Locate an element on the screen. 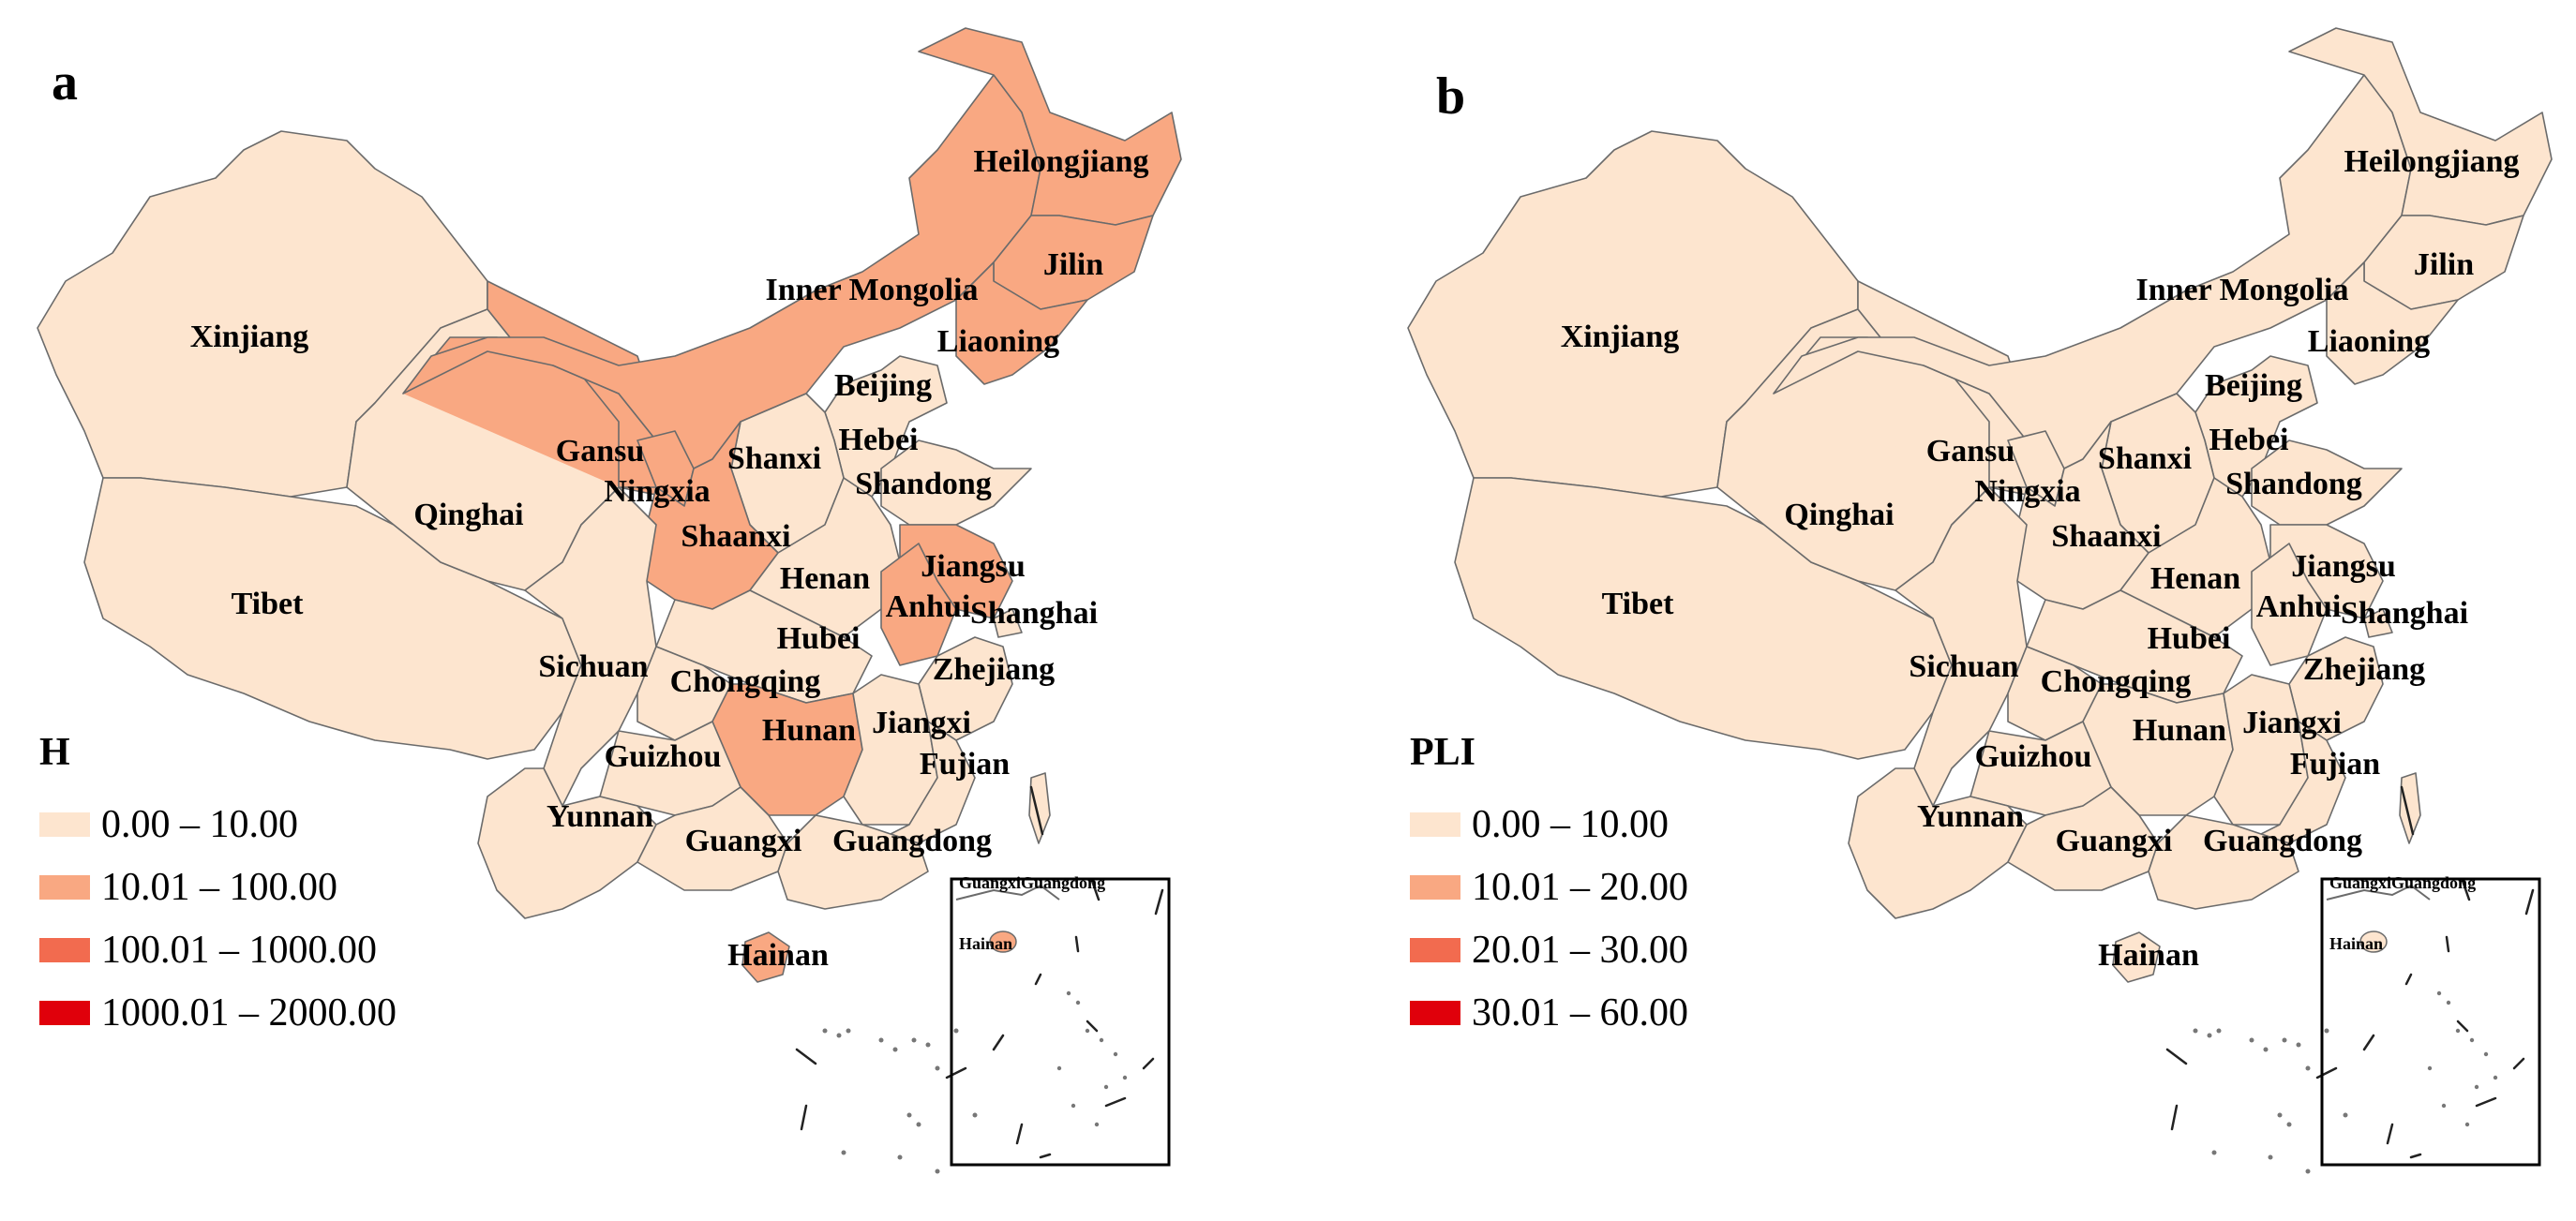  legend-item: 20.01 – 30.00 is located at coordinates (1549, 949).